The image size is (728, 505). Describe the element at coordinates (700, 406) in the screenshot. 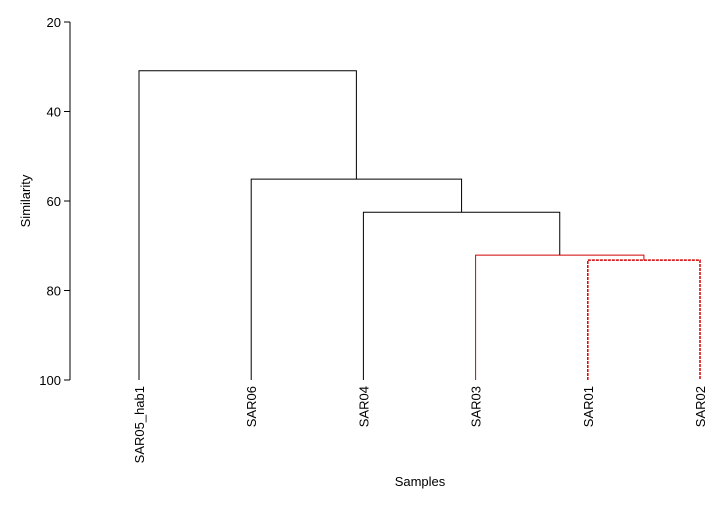

I see `leaf-label: SAR02` at that location.